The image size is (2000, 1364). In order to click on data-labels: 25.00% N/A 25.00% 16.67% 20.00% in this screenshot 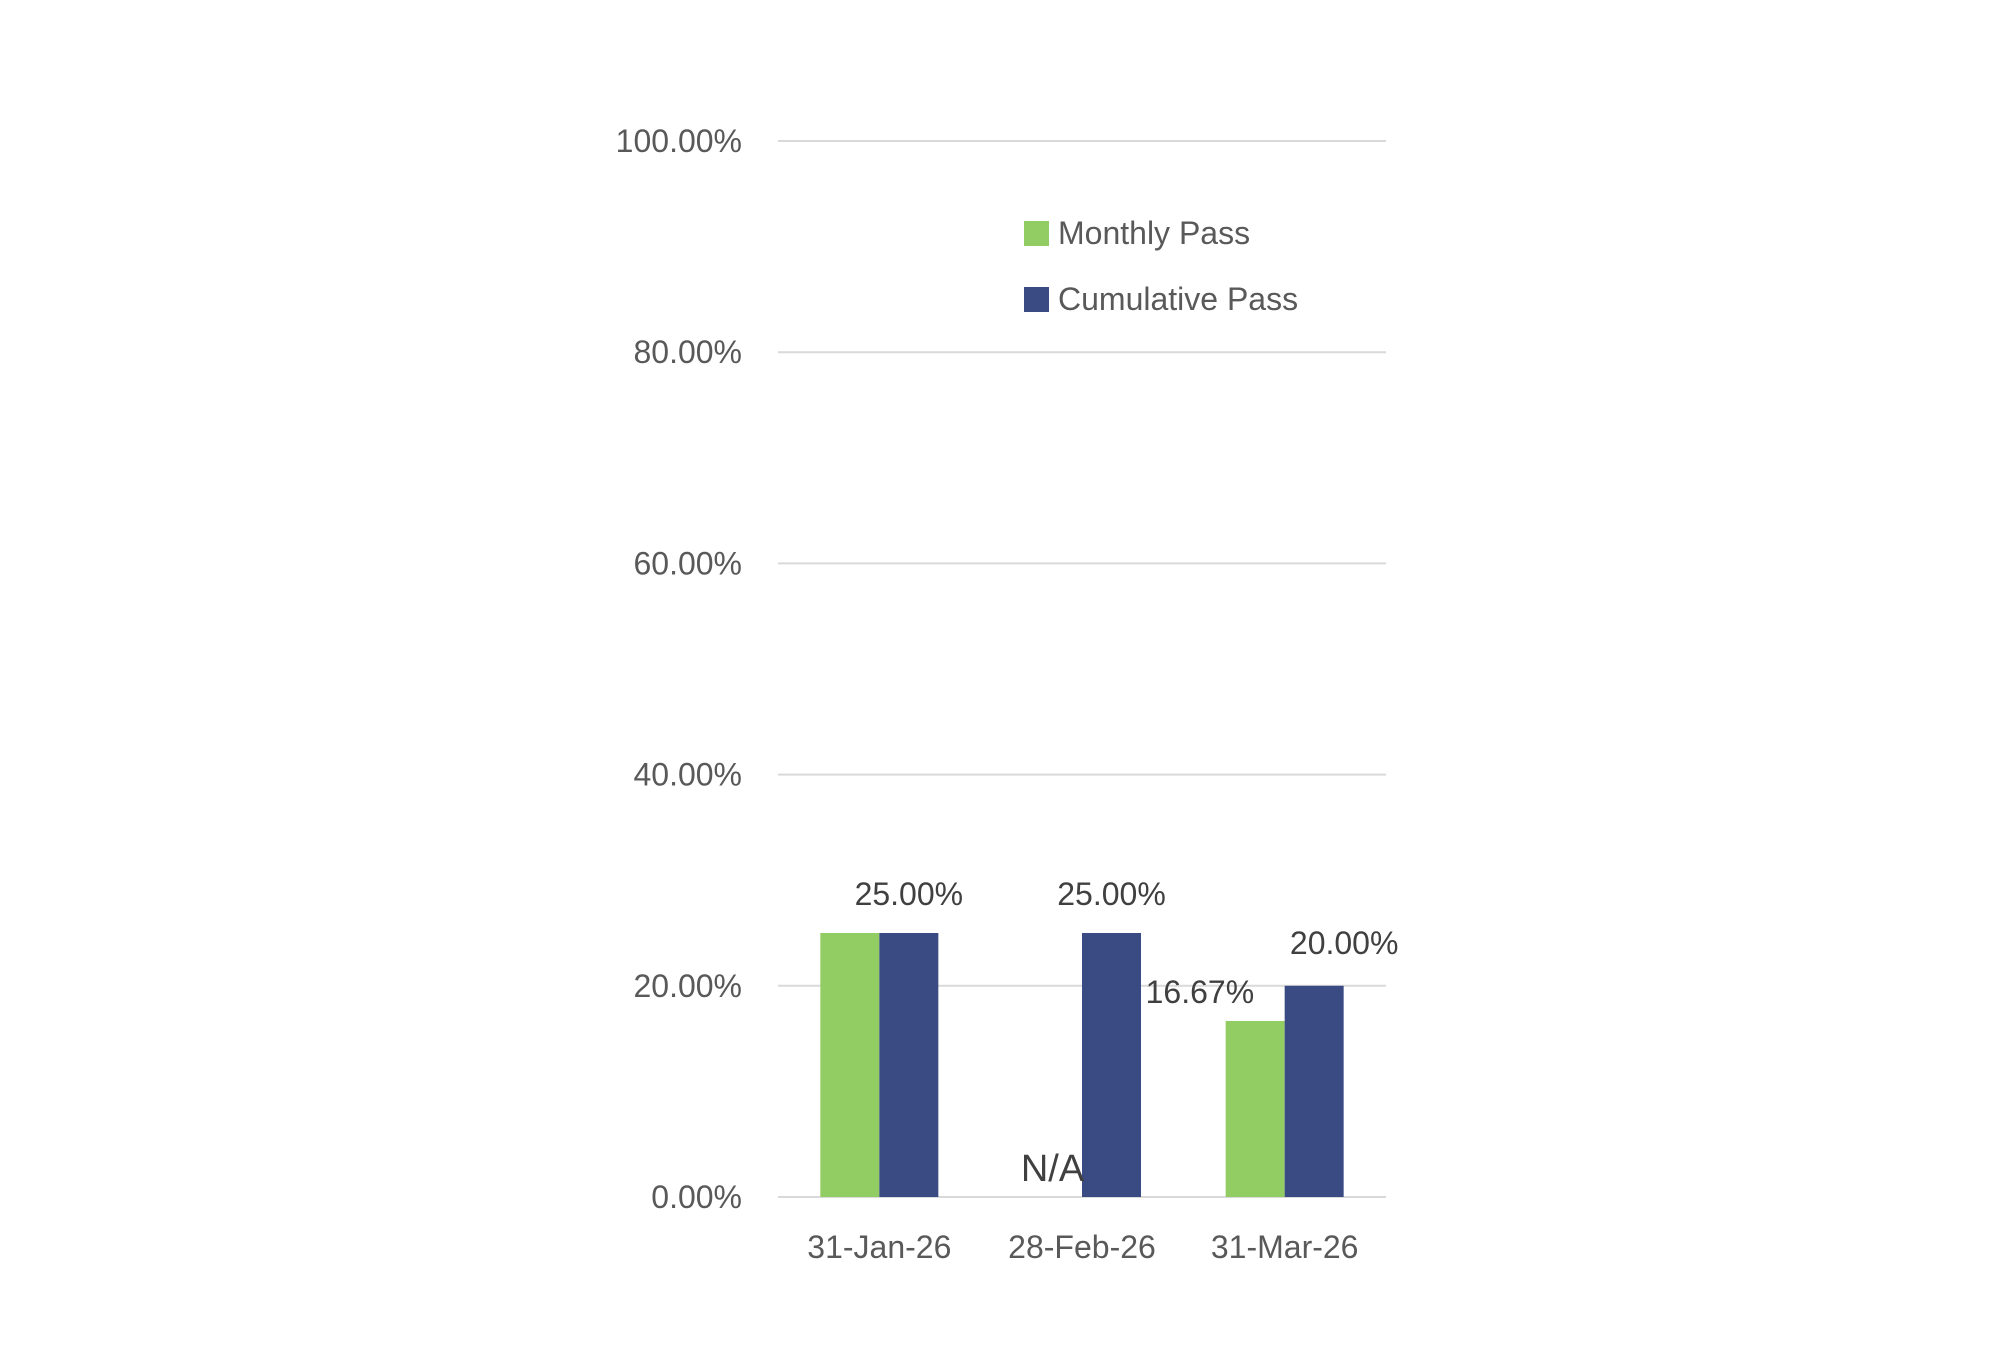, I will do `click(1127, 1033)`.